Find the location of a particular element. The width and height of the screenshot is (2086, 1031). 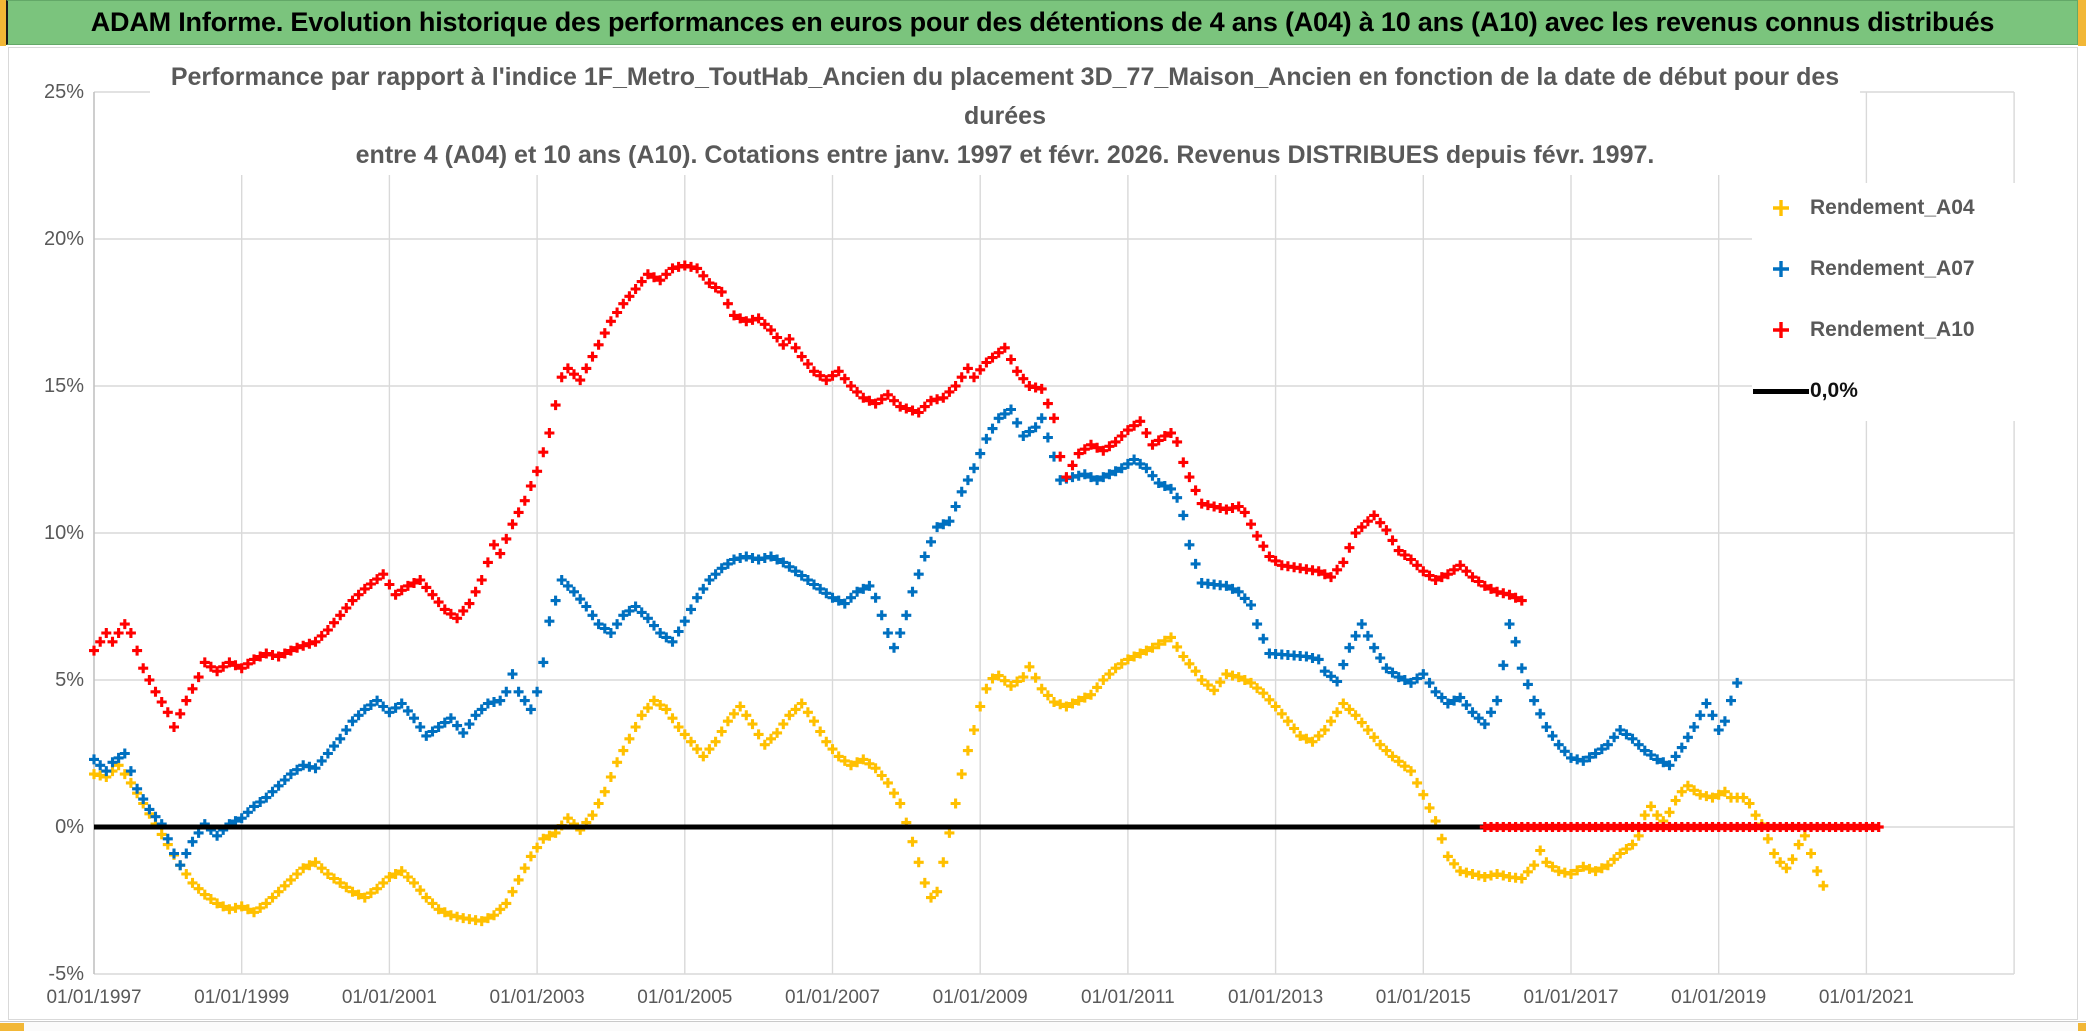

bottom-left-accent is located at coordinates (12, 1027).